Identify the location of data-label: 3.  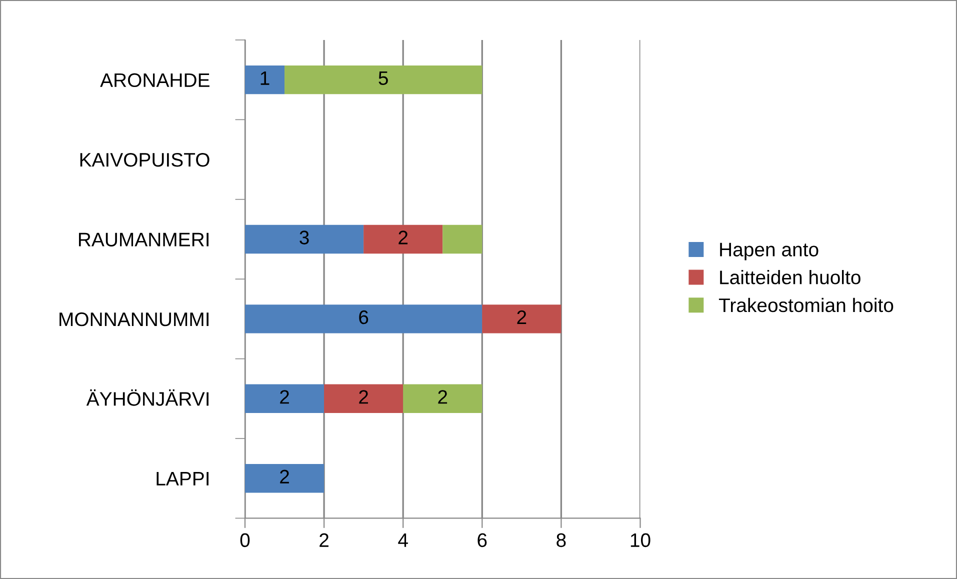
(304, 237).